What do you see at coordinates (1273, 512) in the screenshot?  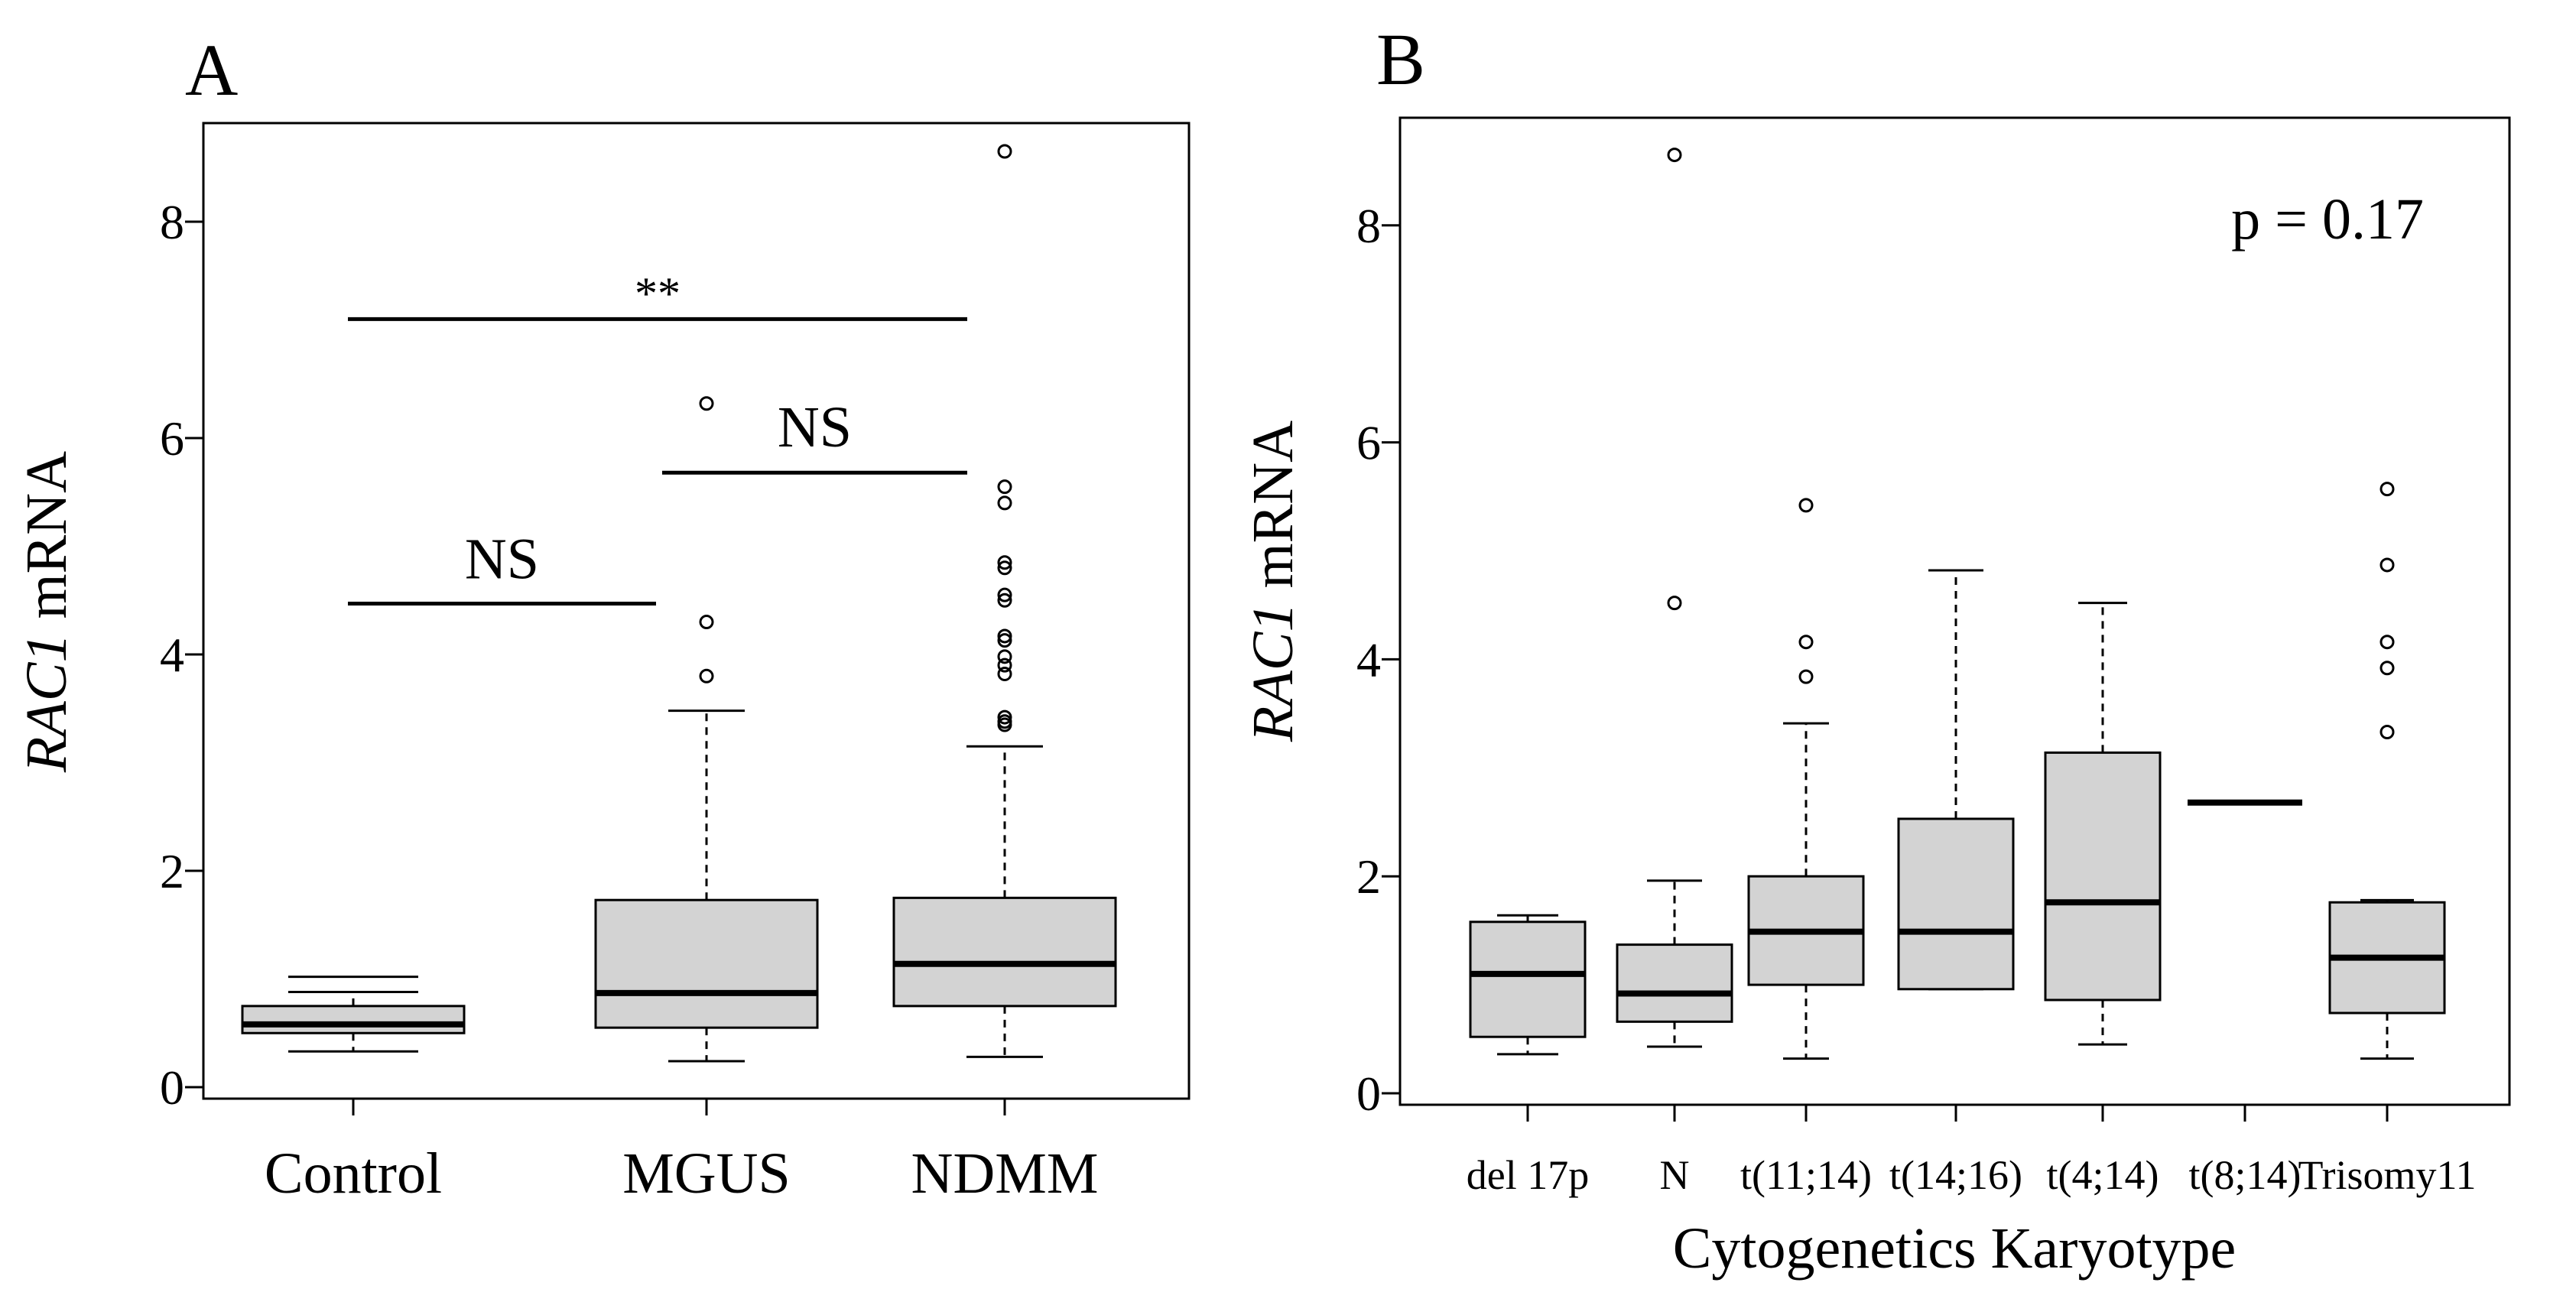 I see `panel-b-y-axis-title-suffix: mRNA` at bounding box center [1273, 512].